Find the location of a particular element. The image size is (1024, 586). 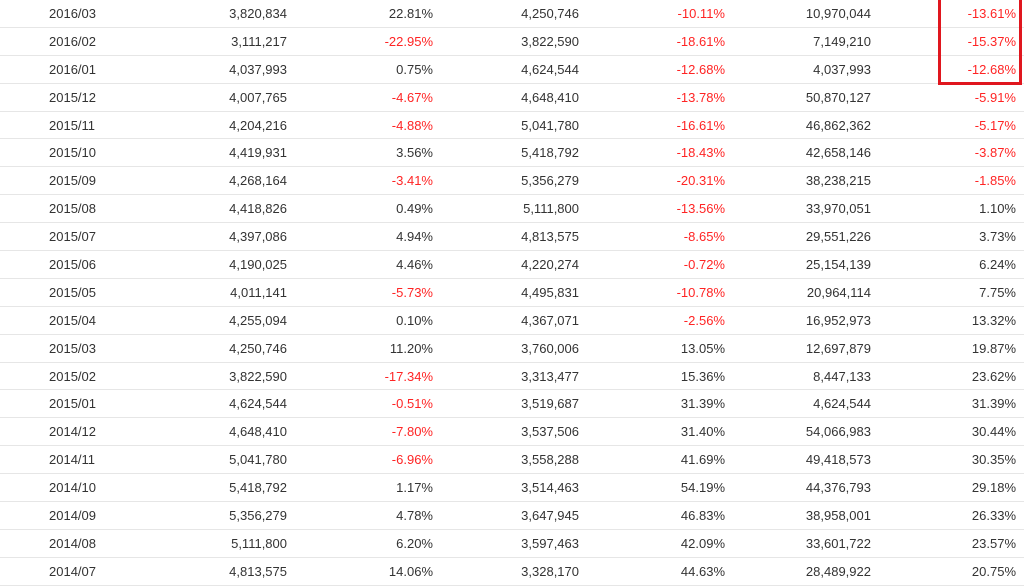

cumulative-change-cell: -1.85% is located at coordinates (995, 181).